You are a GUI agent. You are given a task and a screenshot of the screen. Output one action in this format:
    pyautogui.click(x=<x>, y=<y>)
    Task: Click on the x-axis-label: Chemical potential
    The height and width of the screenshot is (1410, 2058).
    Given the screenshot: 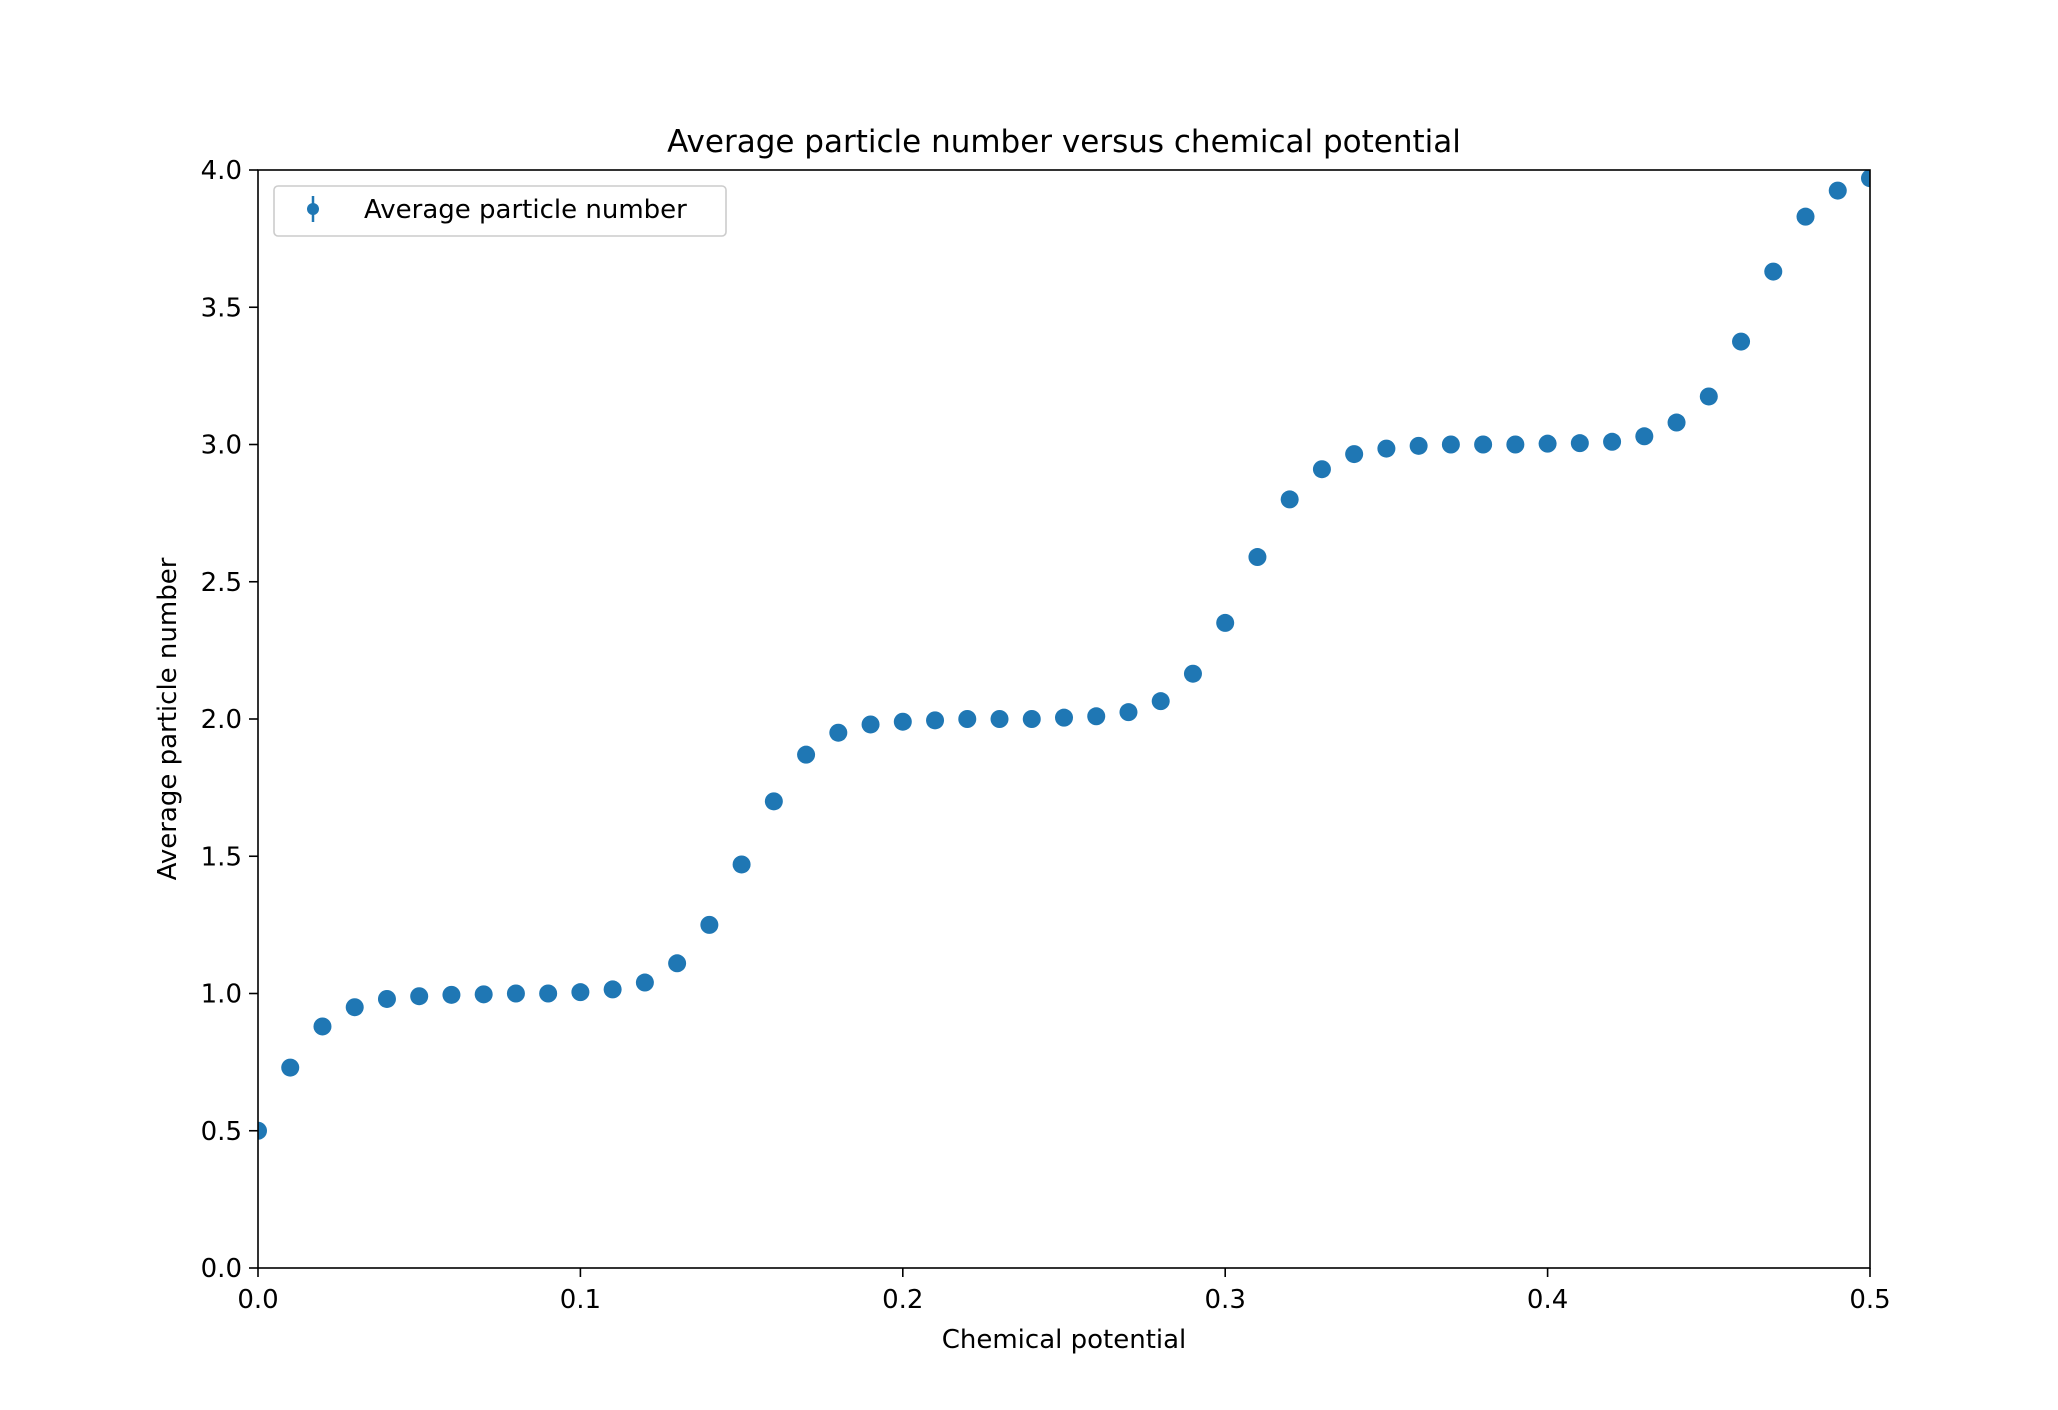 What is the action you would take?
    pyautogui.click(x=1064, y=1340)
    